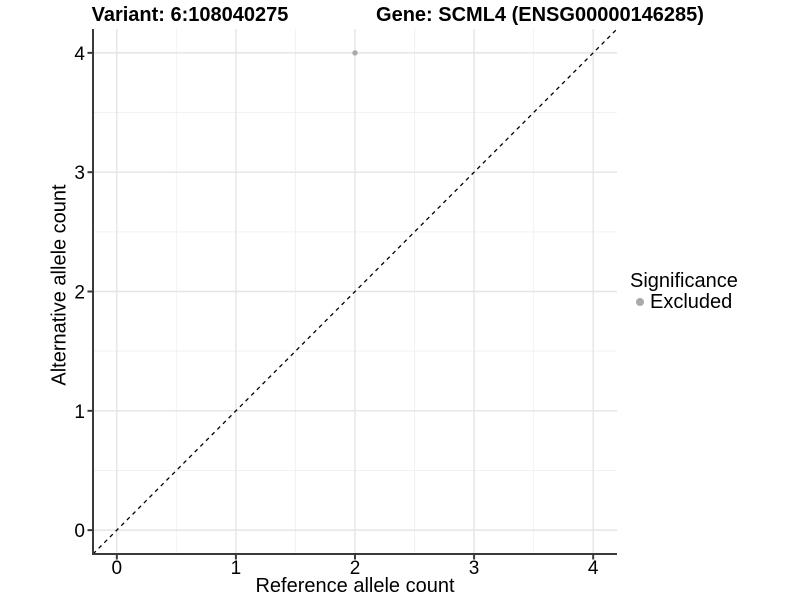  I want to click on y-tick-label: 2, so click(79, 293).